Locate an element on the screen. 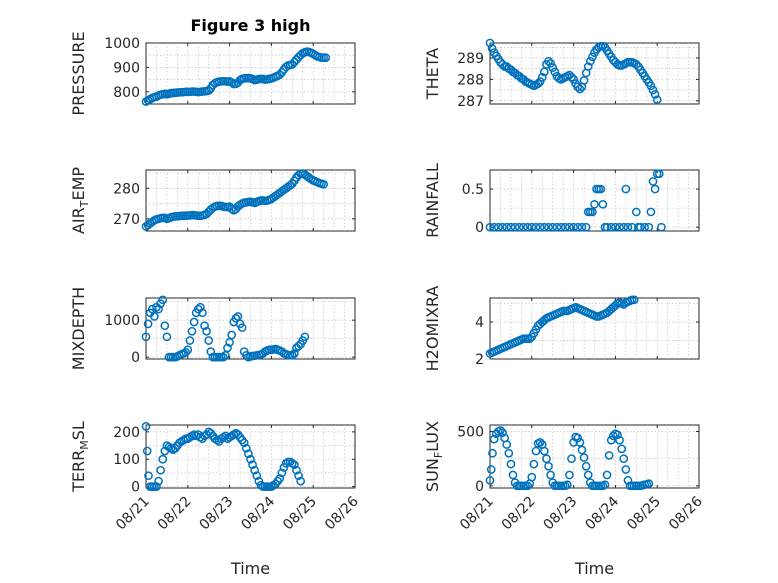 This screenshot has height=583, width=778. y-tick-label: 288 is located at coordinates (470, 80).